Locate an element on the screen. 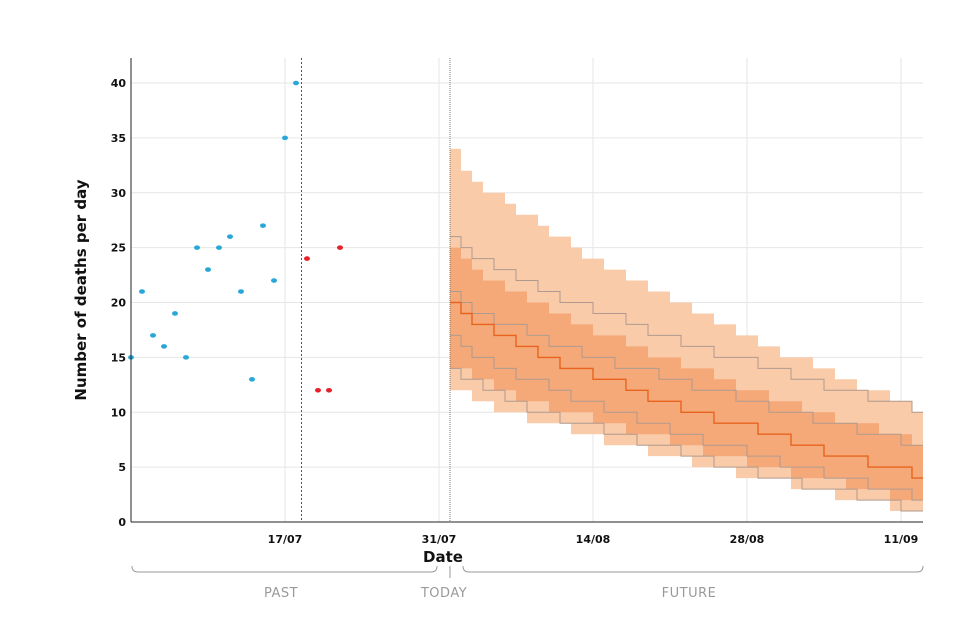  future-bracket is located at coordinates (693, 569).